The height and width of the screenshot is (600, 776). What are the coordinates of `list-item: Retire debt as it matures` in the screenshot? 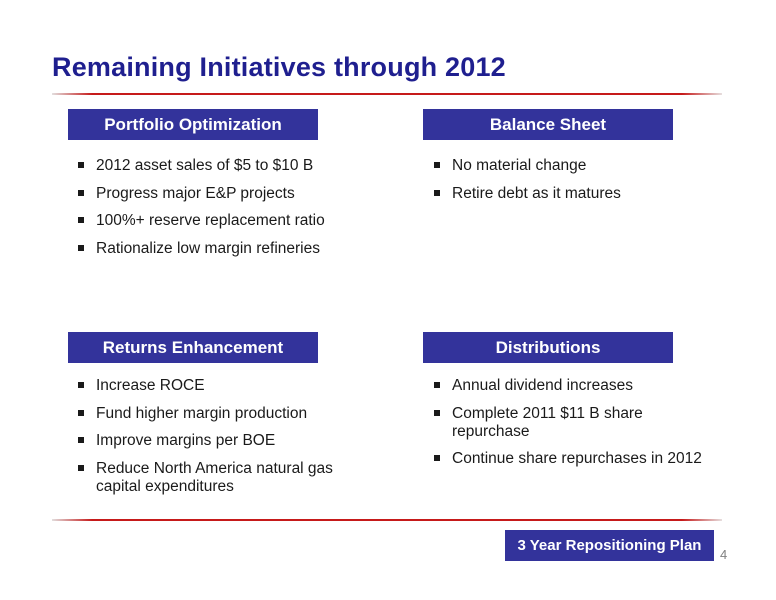 It's located at (577, 194).